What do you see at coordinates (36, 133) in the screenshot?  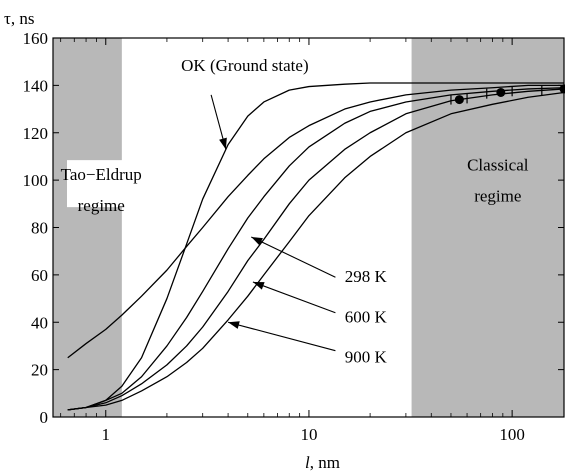 I see `y-tick-label: 120` at bounding box center [36, 133].